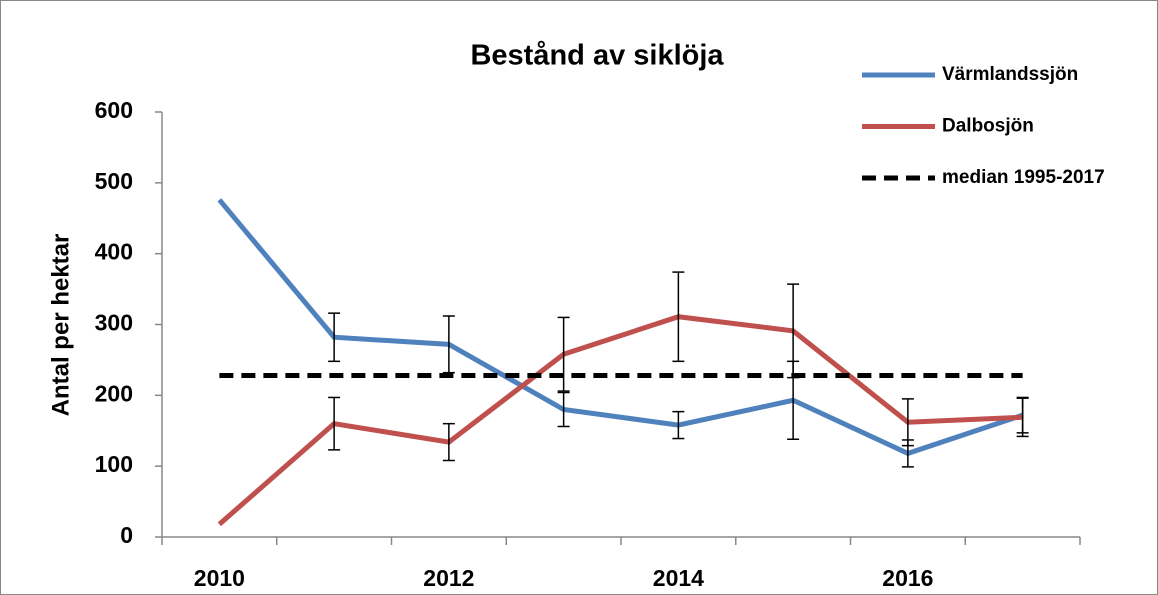 The height and width of the screenshot is (595, 1158). I want to click on legend-label: median 1995-2017, so click(1023, 177).